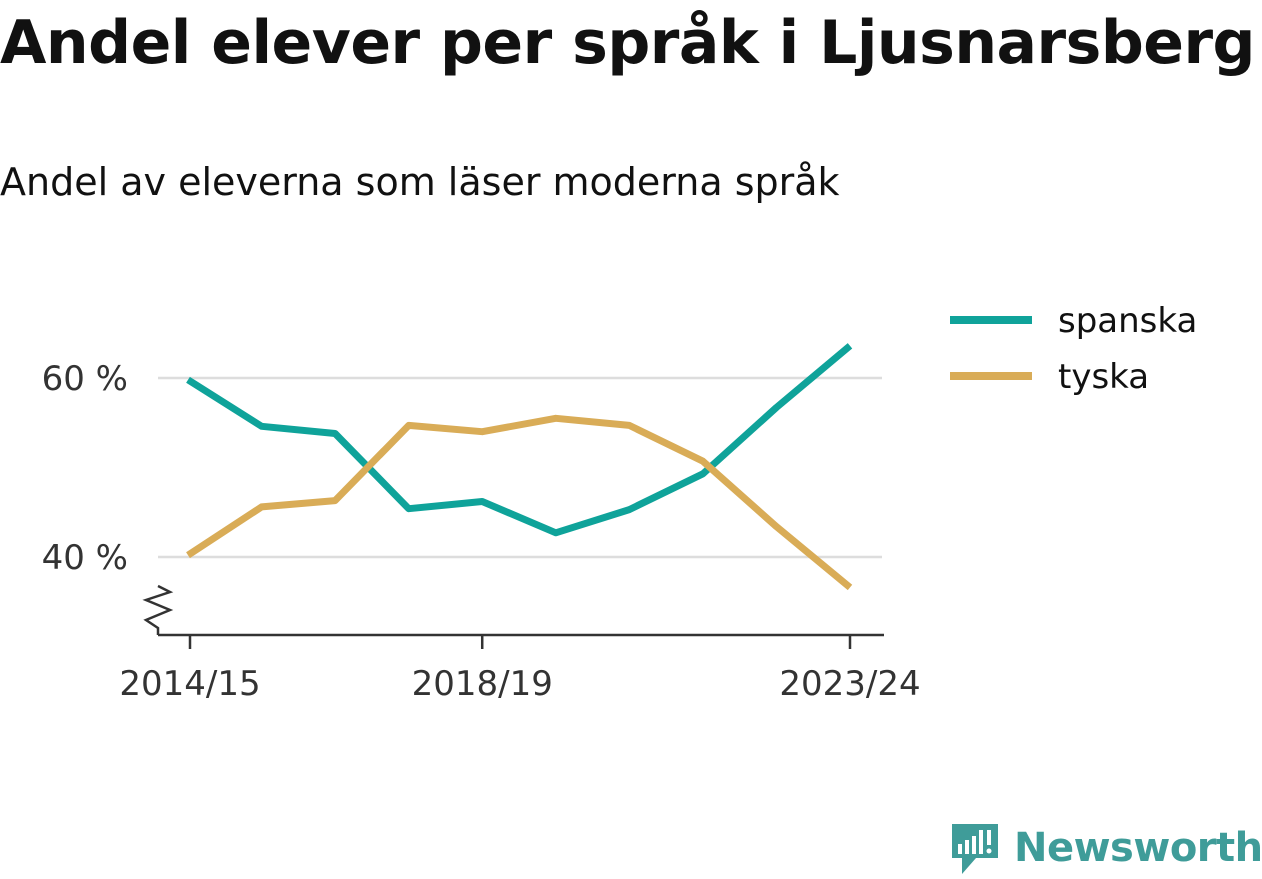 The height and width of the screenshot is (879, 1262). I want to click on legend: spanska tyska, so click(1073, 349).